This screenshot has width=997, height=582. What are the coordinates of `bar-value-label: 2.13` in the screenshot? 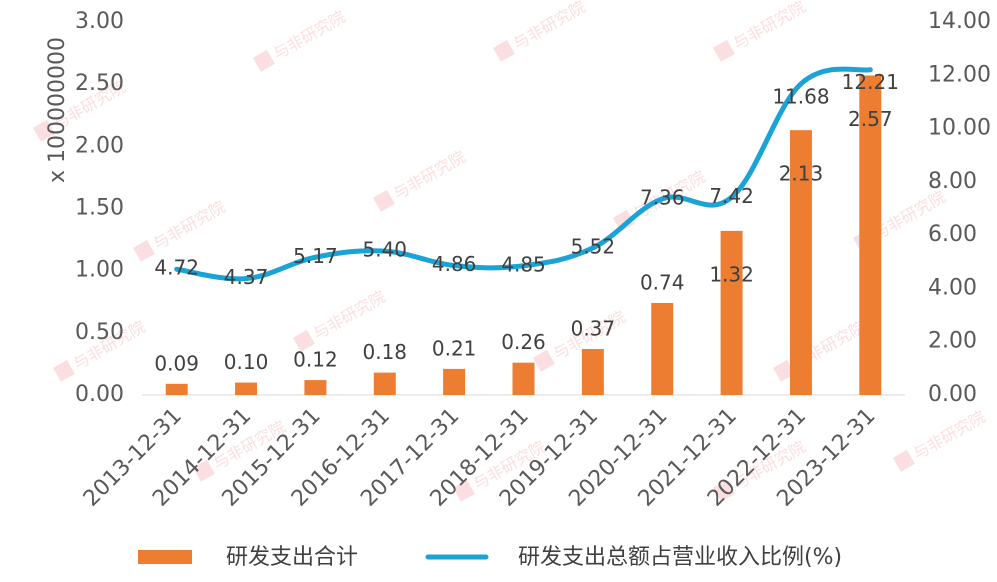 It's located at (801, 174).